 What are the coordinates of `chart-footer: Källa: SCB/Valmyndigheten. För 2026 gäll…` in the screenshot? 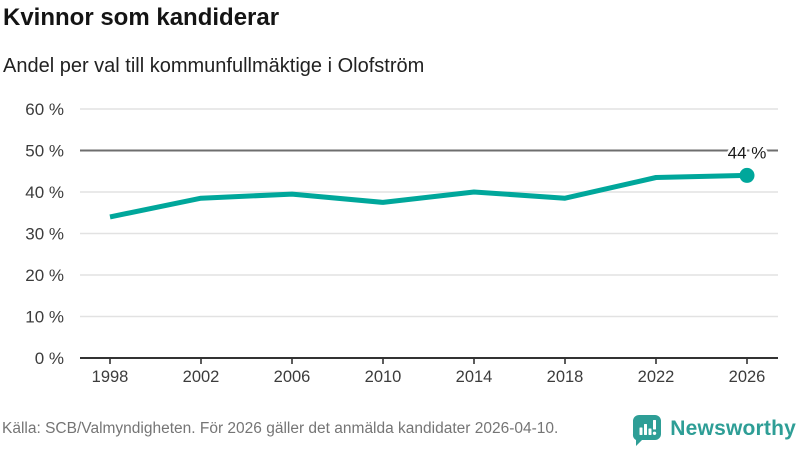 It's located at (399, 429).